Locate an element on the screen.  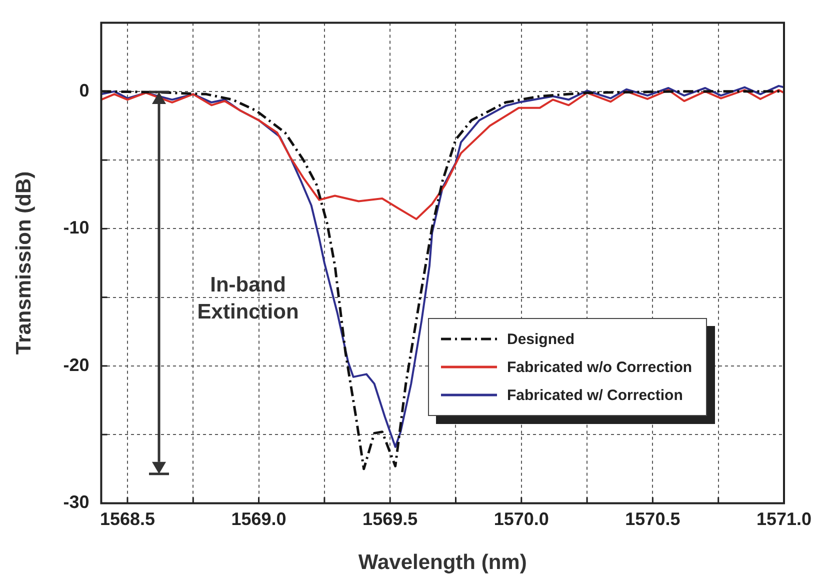
y-axis-title: Transmission (dB) is located at coordinates (24, 263).